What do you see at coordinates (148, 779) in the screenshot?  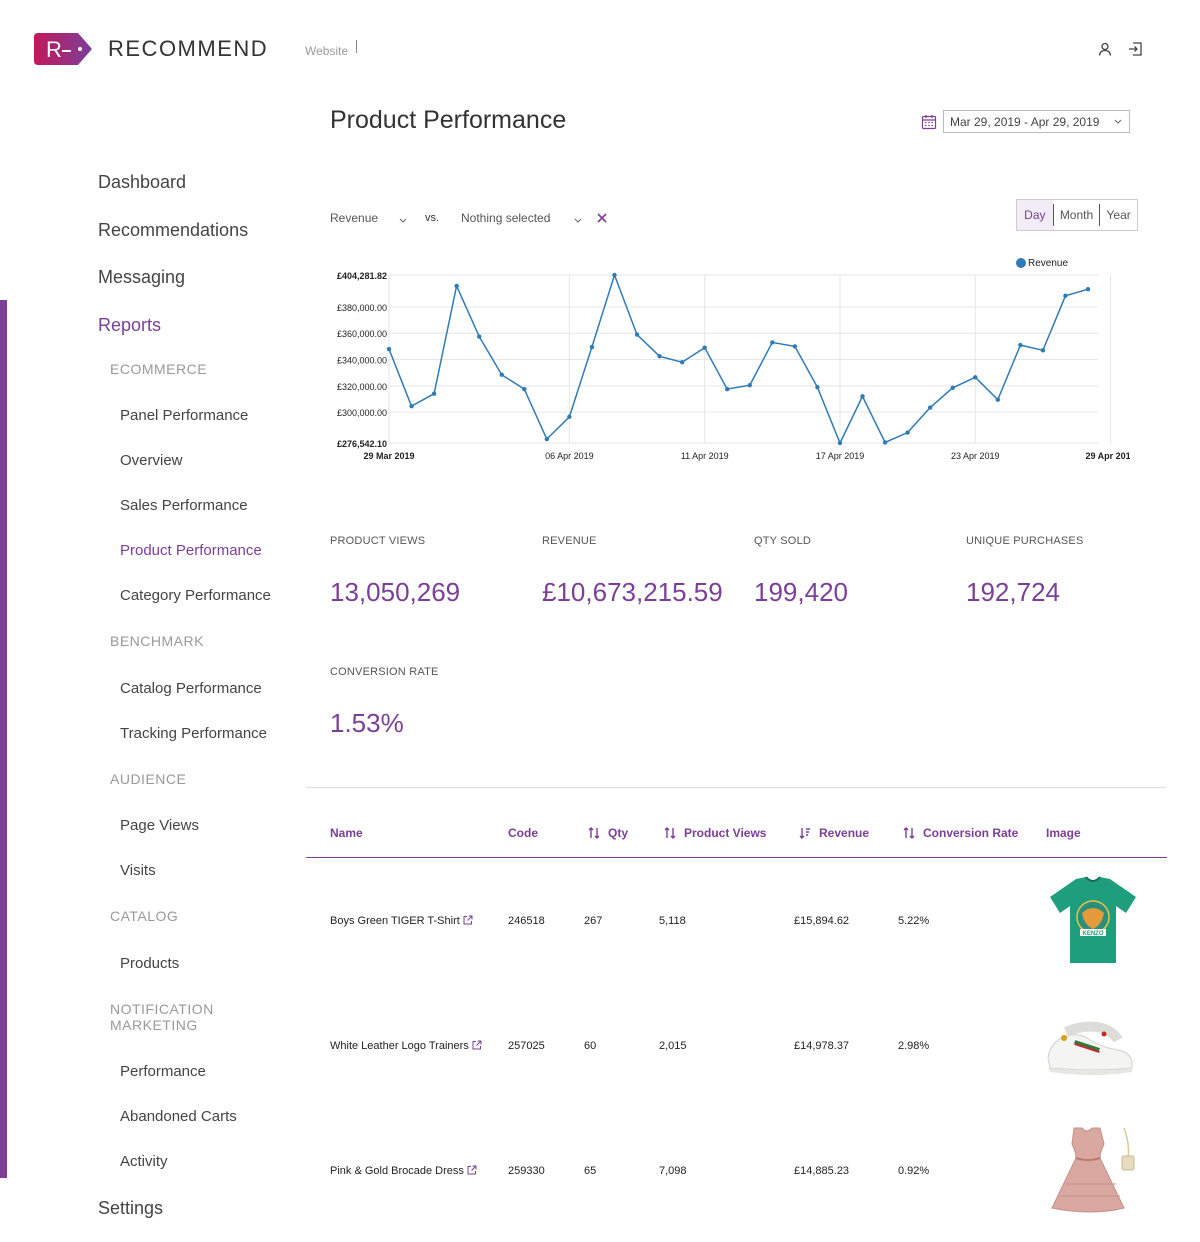 I see `nav-section-audience: AUDIENCE` at bounding box center [148, 779].